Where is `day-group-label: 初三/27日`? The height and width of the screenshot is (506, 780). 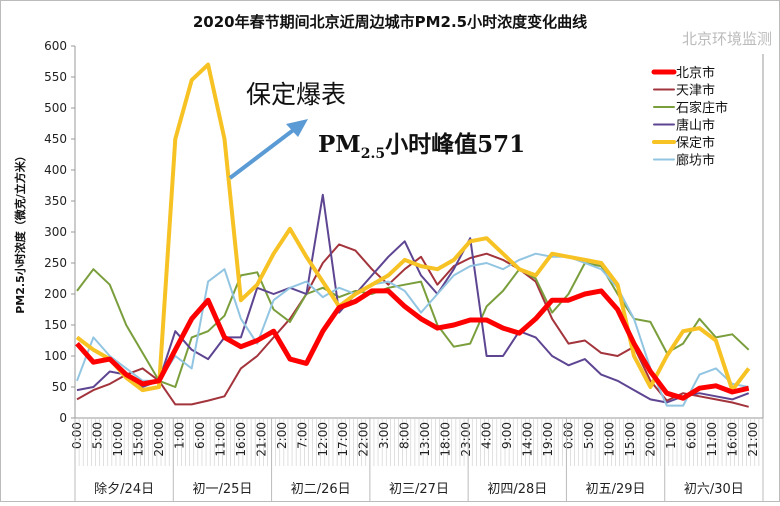 day-group-label: 初三/27日 is located at coordinates (419, 489).